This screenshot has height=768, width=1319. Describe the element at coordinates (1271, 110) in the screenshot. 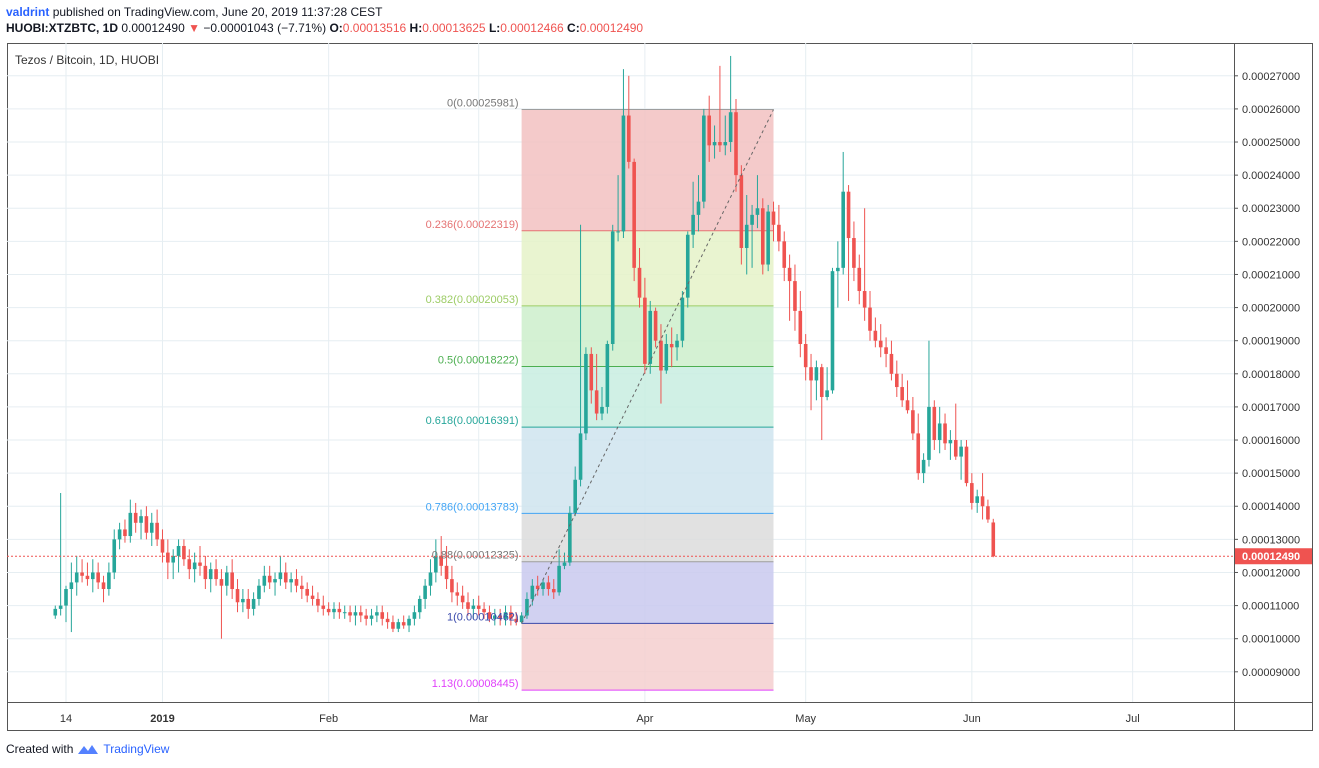

I see `y-tick-label: 0.00026000` at that location.